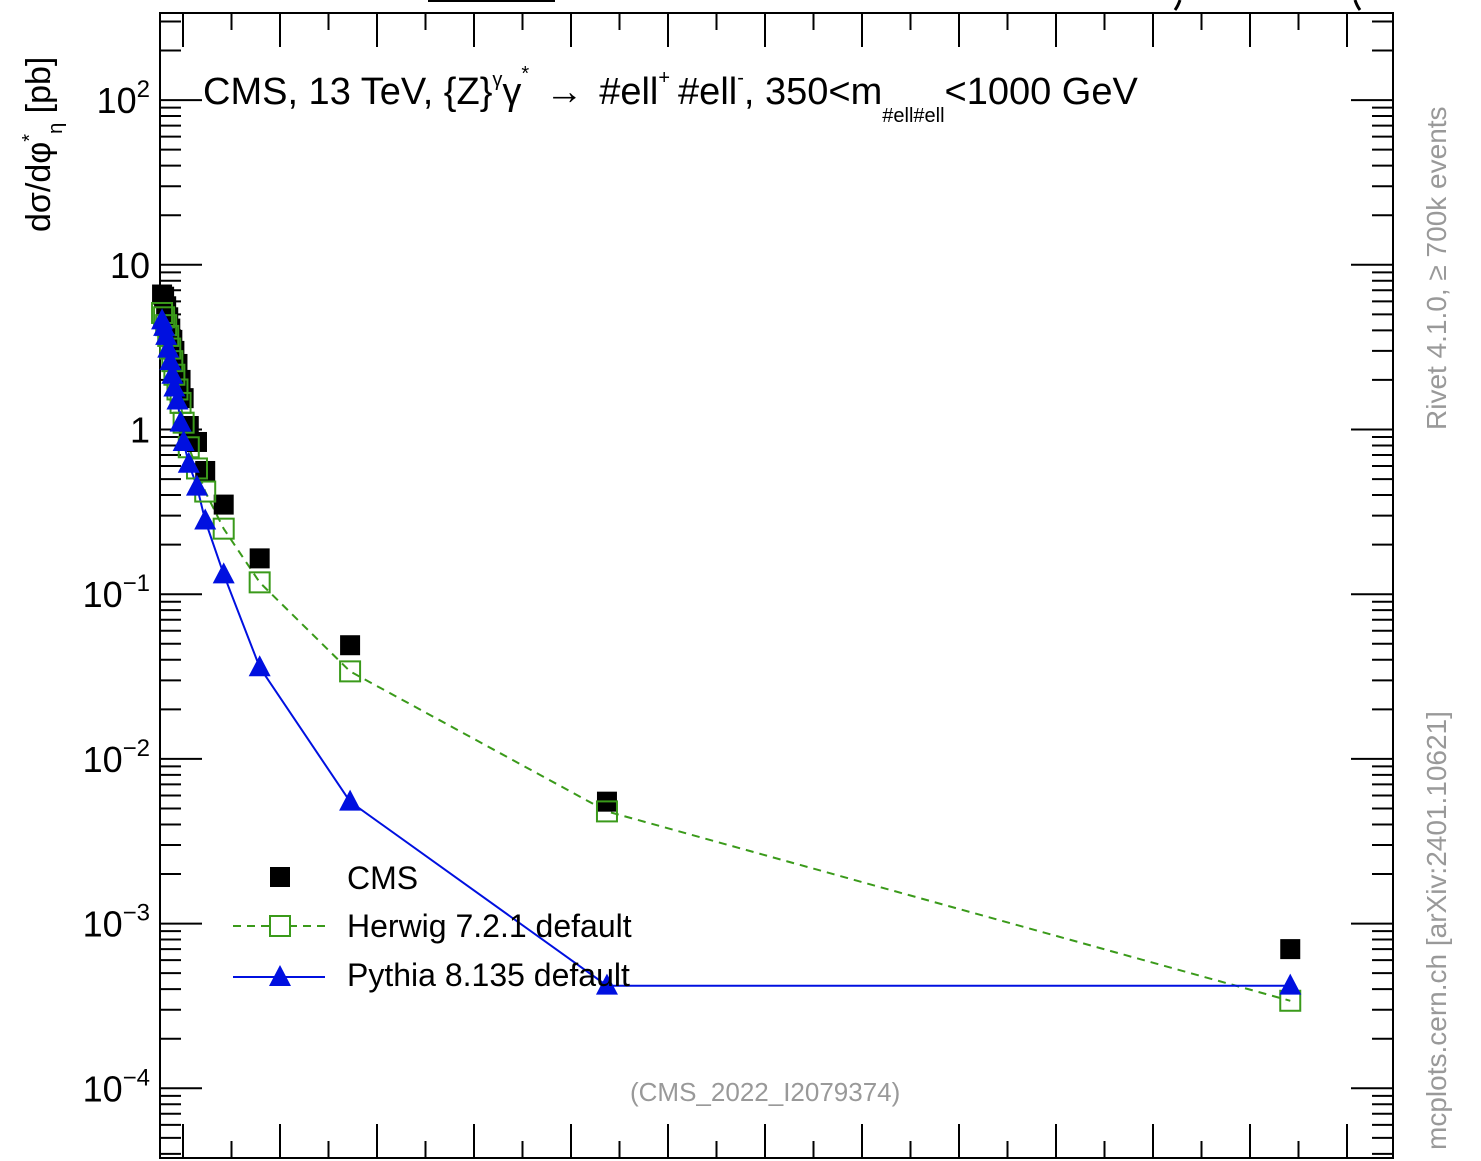 This screenshot has width=1481, height=1161. What do you see at coordinates (488, 975) in the screenshot?
I see `legend-label-pythia: Pythia 8.135 default` at bounding box center [488, 975].